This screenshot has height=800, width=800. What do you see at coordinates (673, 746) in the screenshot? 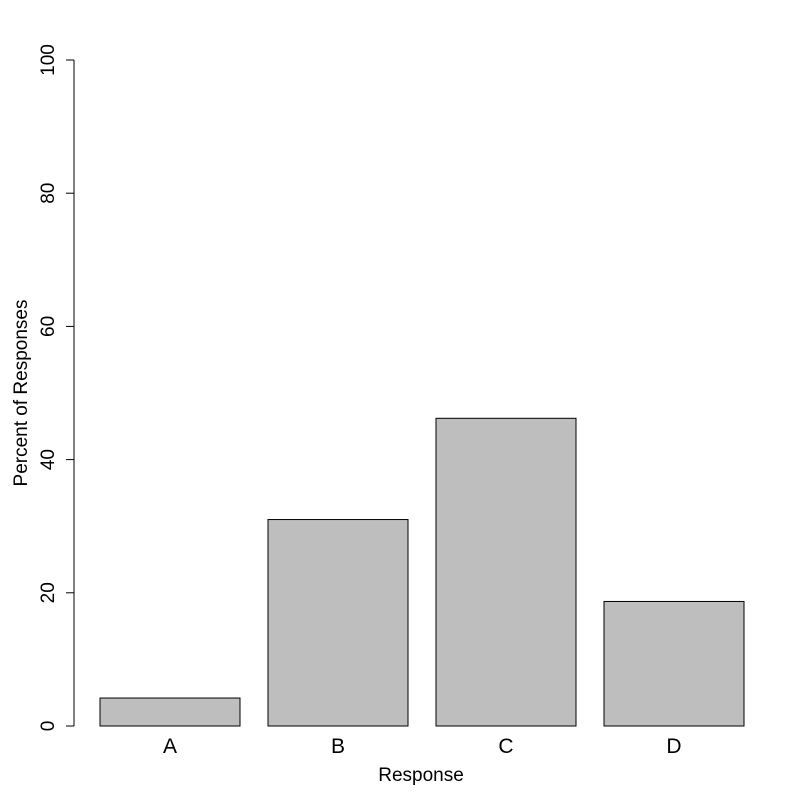
I see `x-tick-label-D: D` at bounding box center [673, 746].